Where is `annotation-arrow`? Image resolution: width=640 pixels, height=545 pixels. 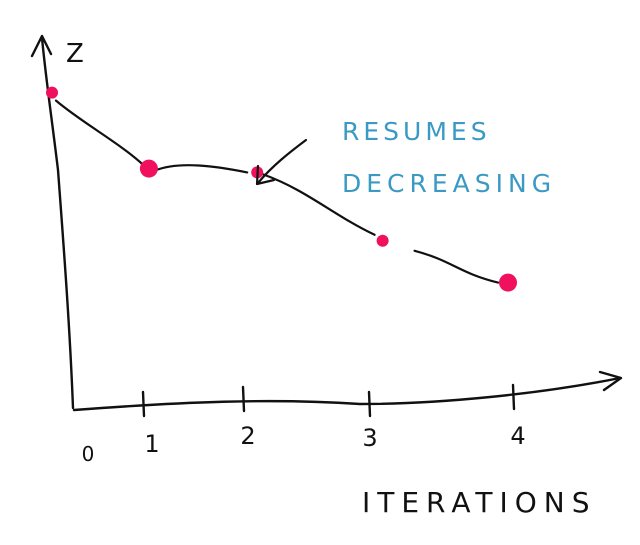 annotation-arrow is located at coordinates (282, 161).